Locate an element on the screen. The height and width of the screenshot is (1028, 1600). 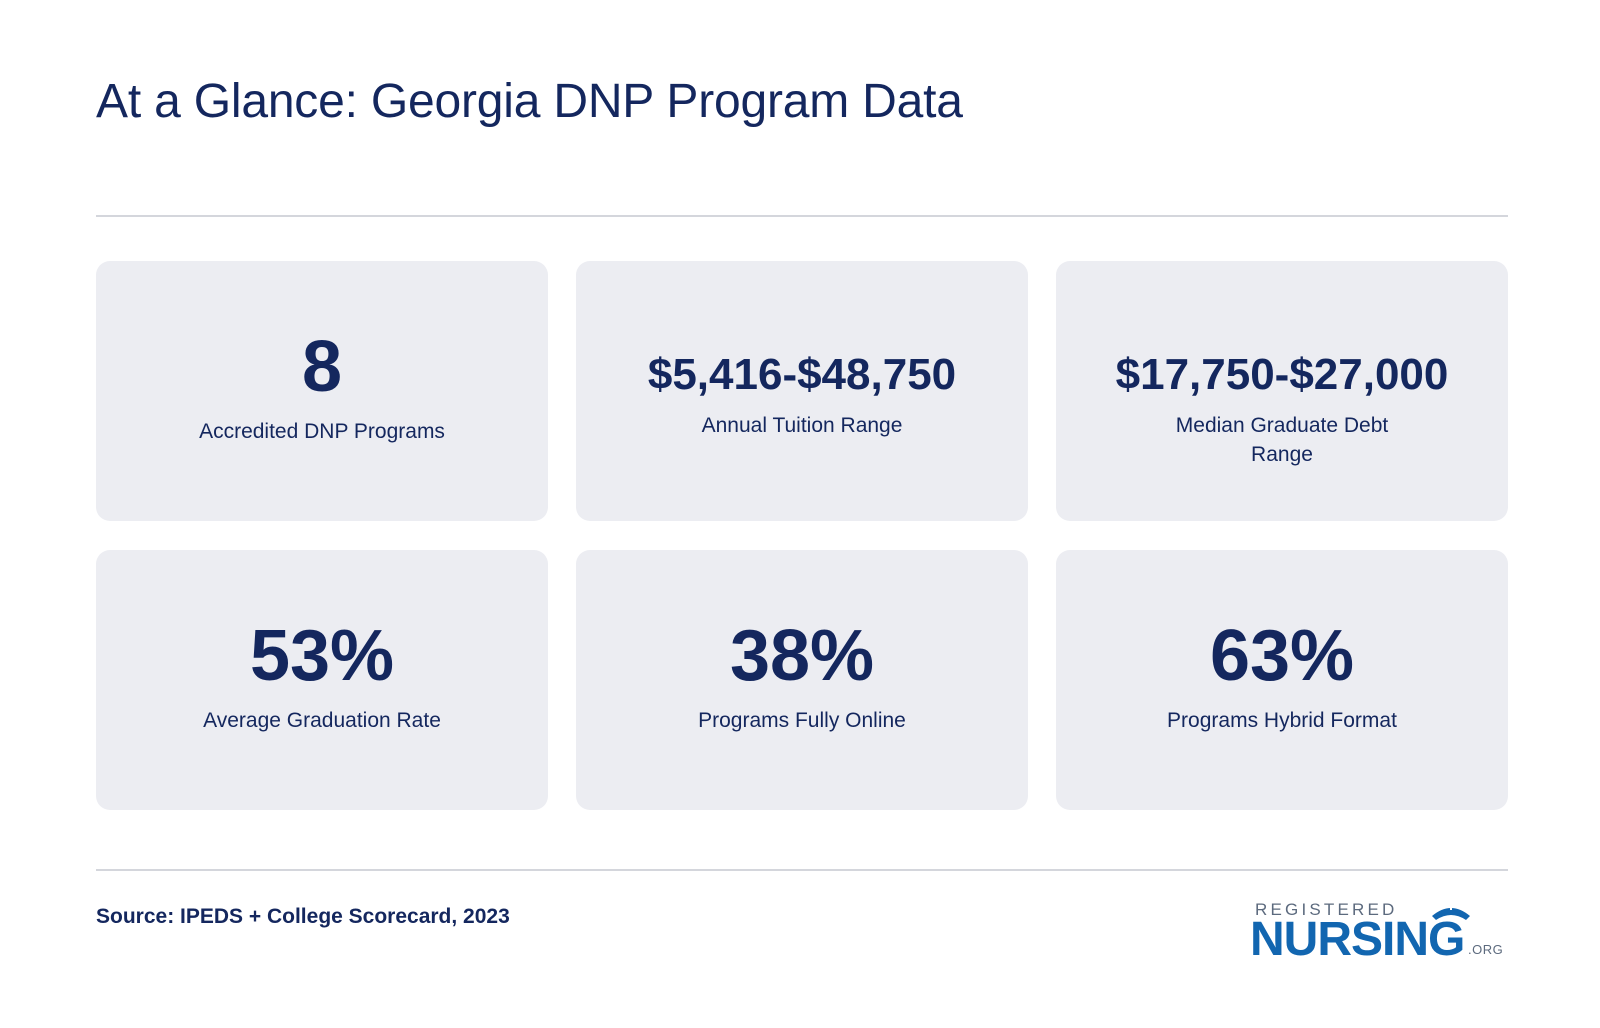
page-title: At a Glance: Georgia DNP Program Data is located at coordinates (529, 101).